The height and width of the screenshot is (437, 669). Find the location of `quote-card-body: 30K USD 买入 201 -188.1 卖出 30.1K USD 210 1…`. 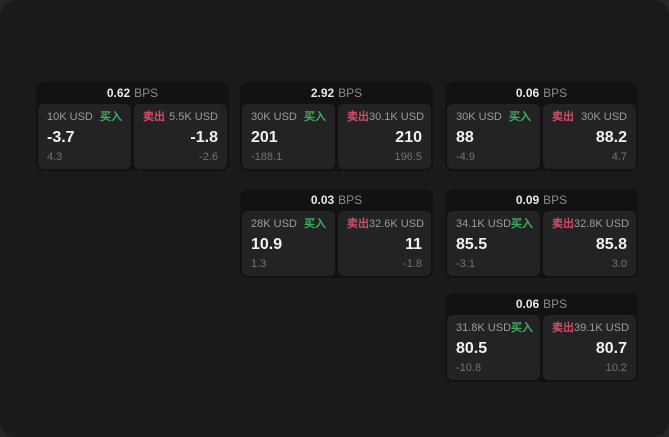

quote-card-body: 30K USD 买入 201 -188.1 卖出 30.1K USD 210 1… is located at coordinates (336, 137).